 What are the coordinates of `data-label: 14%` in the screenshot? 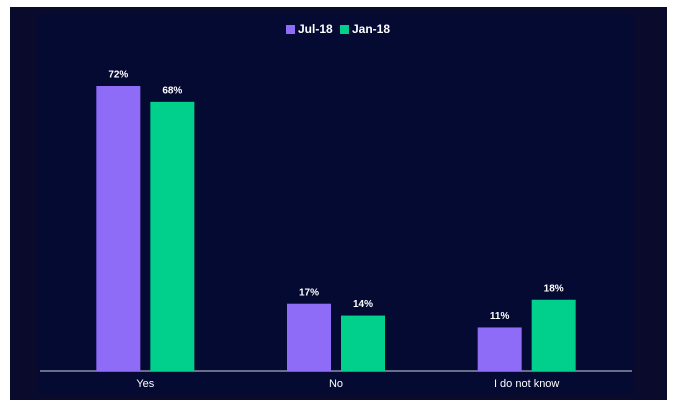 It's located at (363, 304).